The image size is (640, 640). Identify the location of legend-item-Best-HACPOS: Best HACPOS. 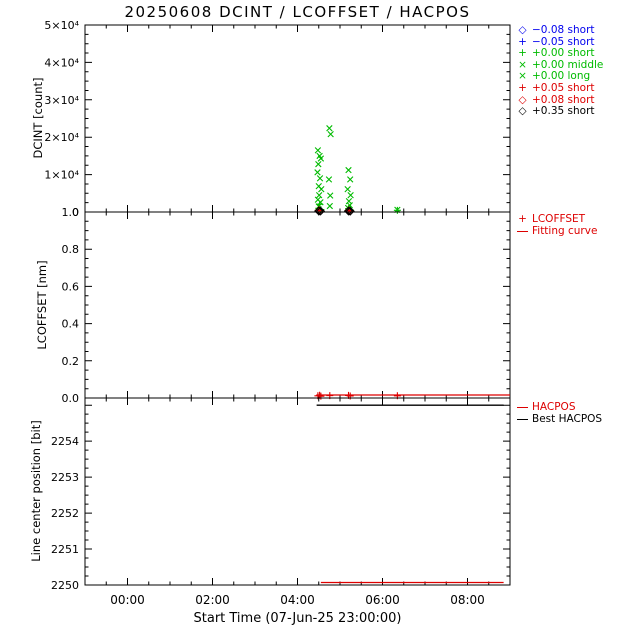
(560, 418).